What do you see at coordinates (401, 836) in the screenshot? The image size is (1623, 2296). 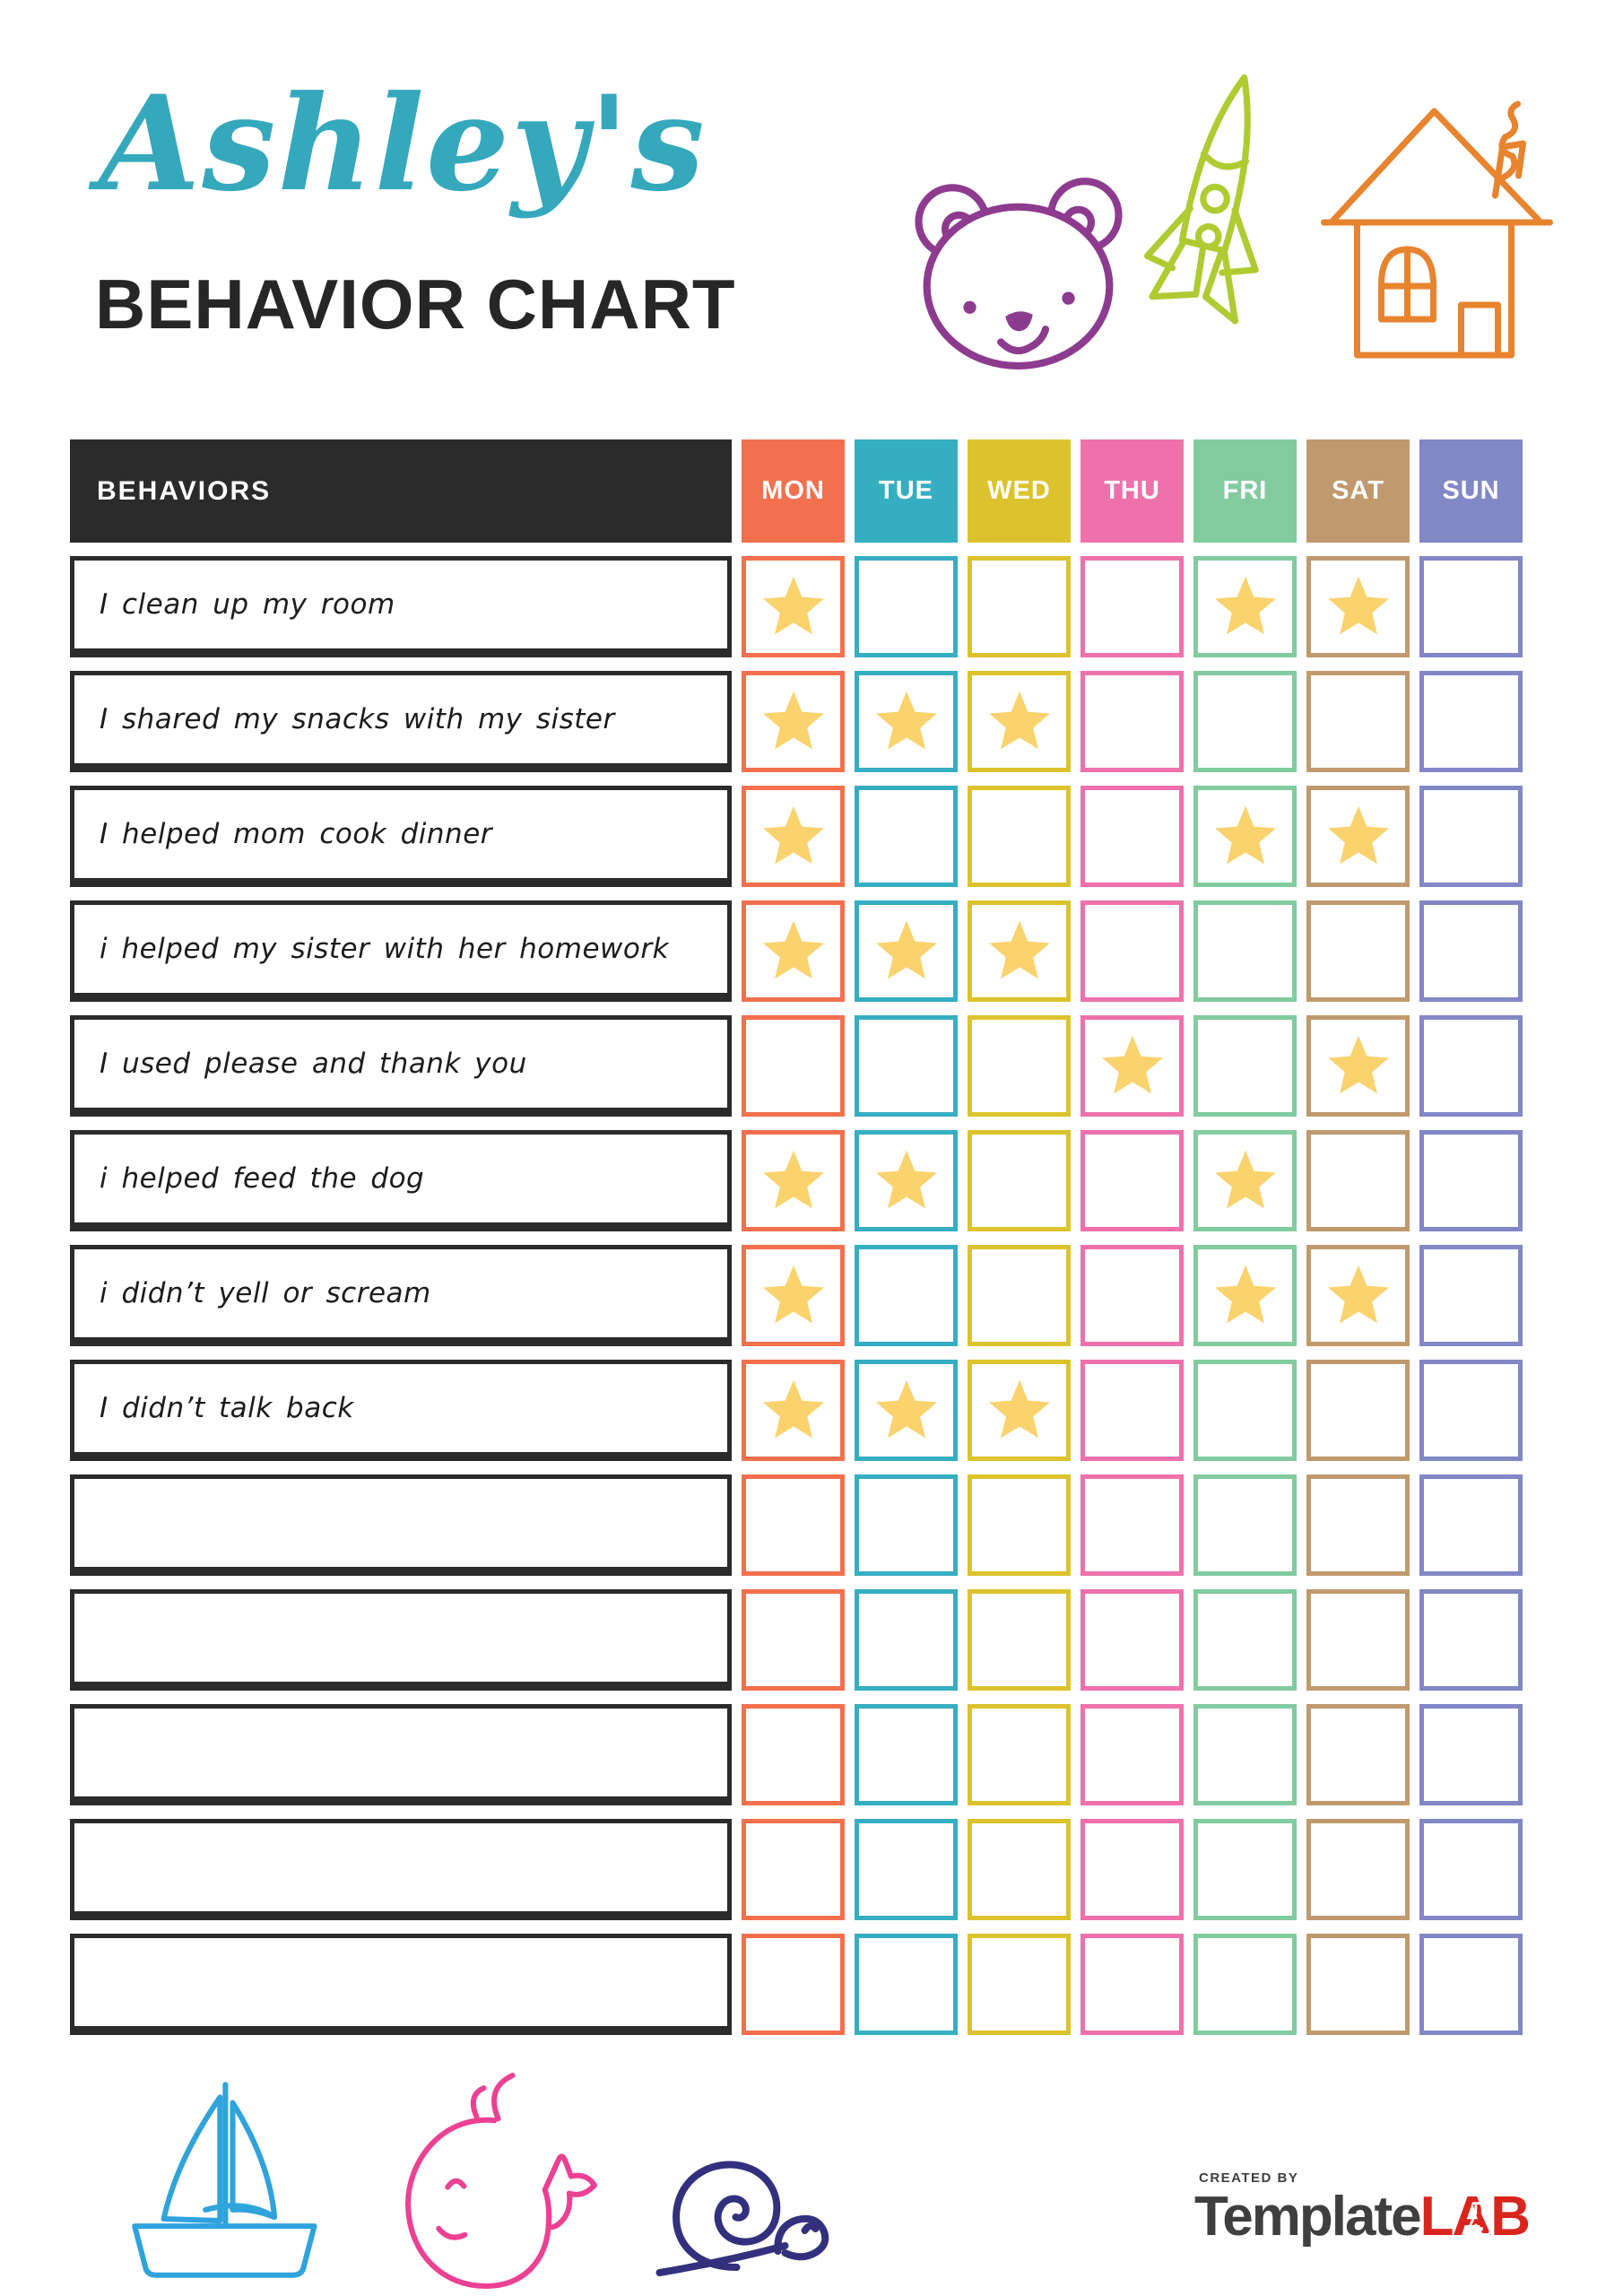 I see `behavior-cell: I helped mom cook dinner` at bounding box center [401, 836].